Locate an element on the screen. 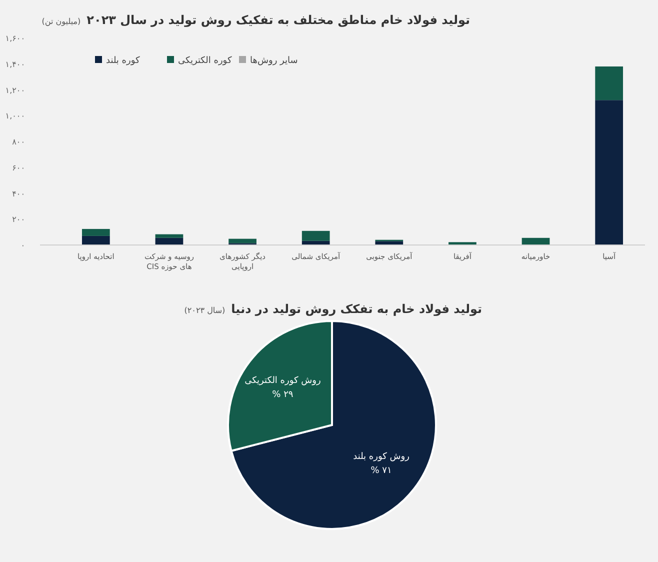  y-tick-label: ۱,۴۰۰ is located at coordinates (15, 64).